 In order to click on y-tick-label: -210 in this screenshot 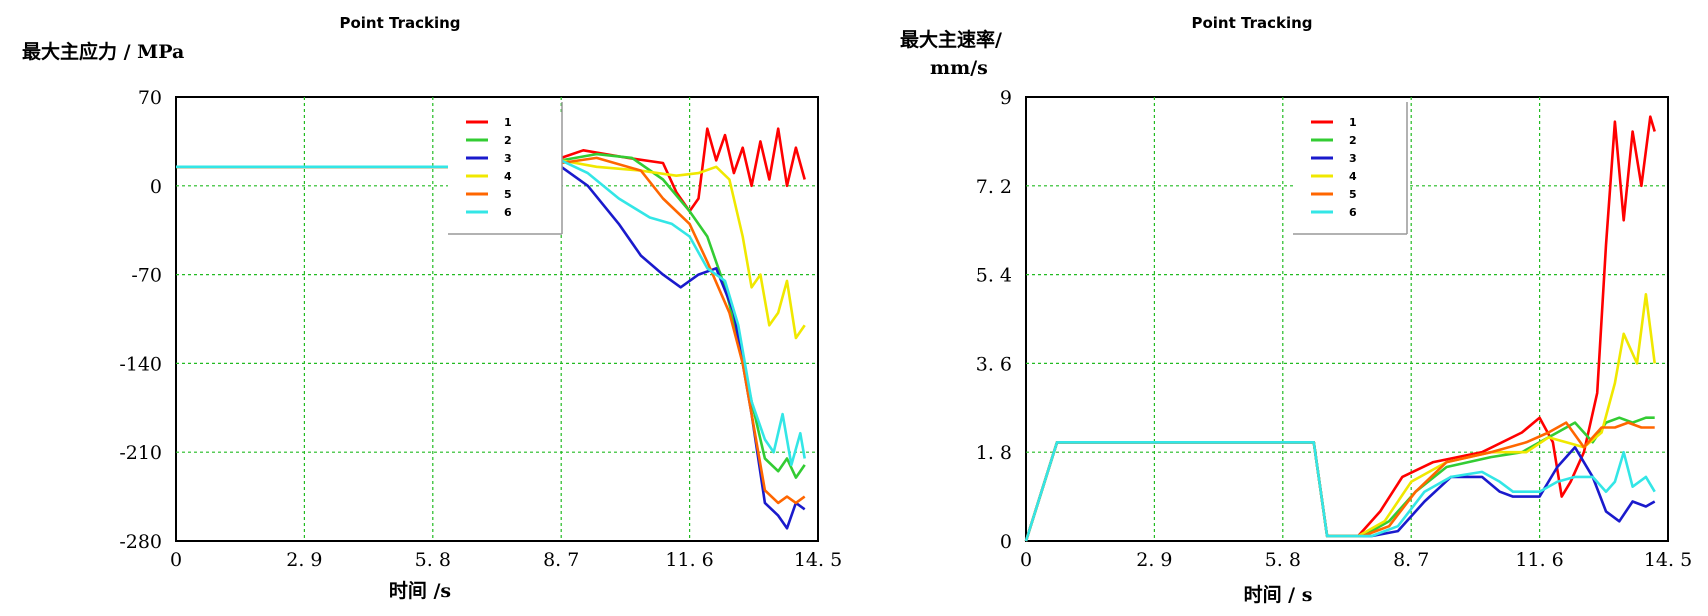, I will do `click(140, 453)`.